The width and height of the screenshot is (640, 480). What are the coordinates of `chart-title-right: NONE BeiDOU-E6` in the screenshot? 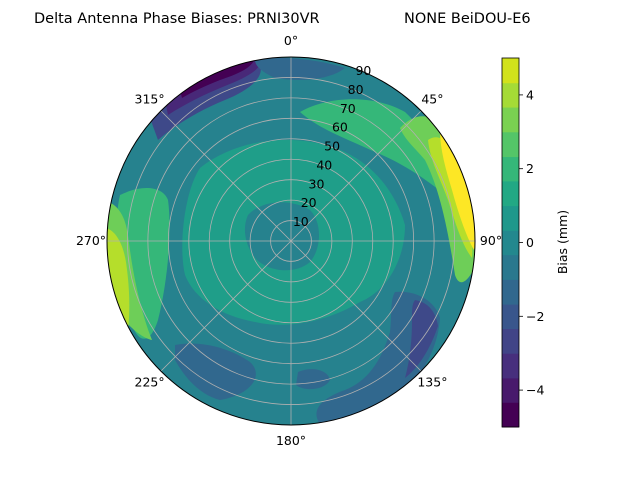 It's located at (467, 19).